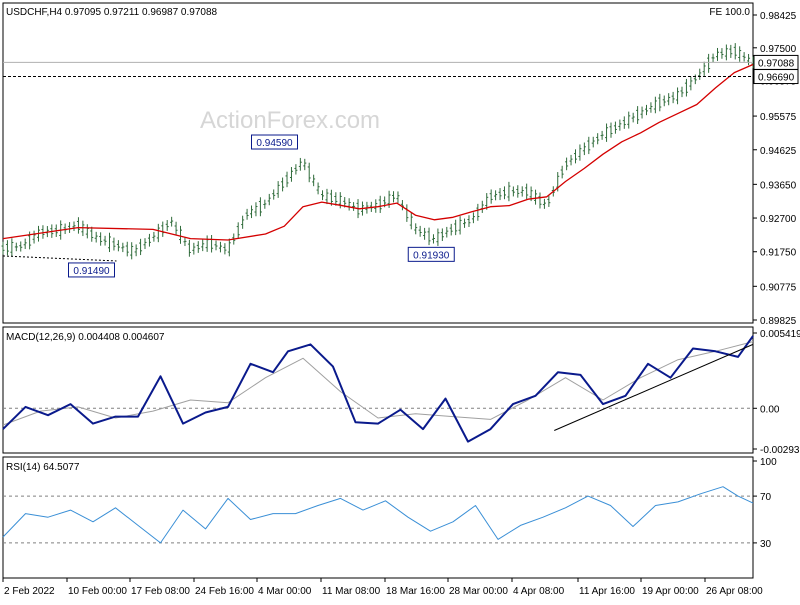 The height and width of the screenshot is (605, 800). I want to click on last-price-label: 0.97088, so click(776, 63).